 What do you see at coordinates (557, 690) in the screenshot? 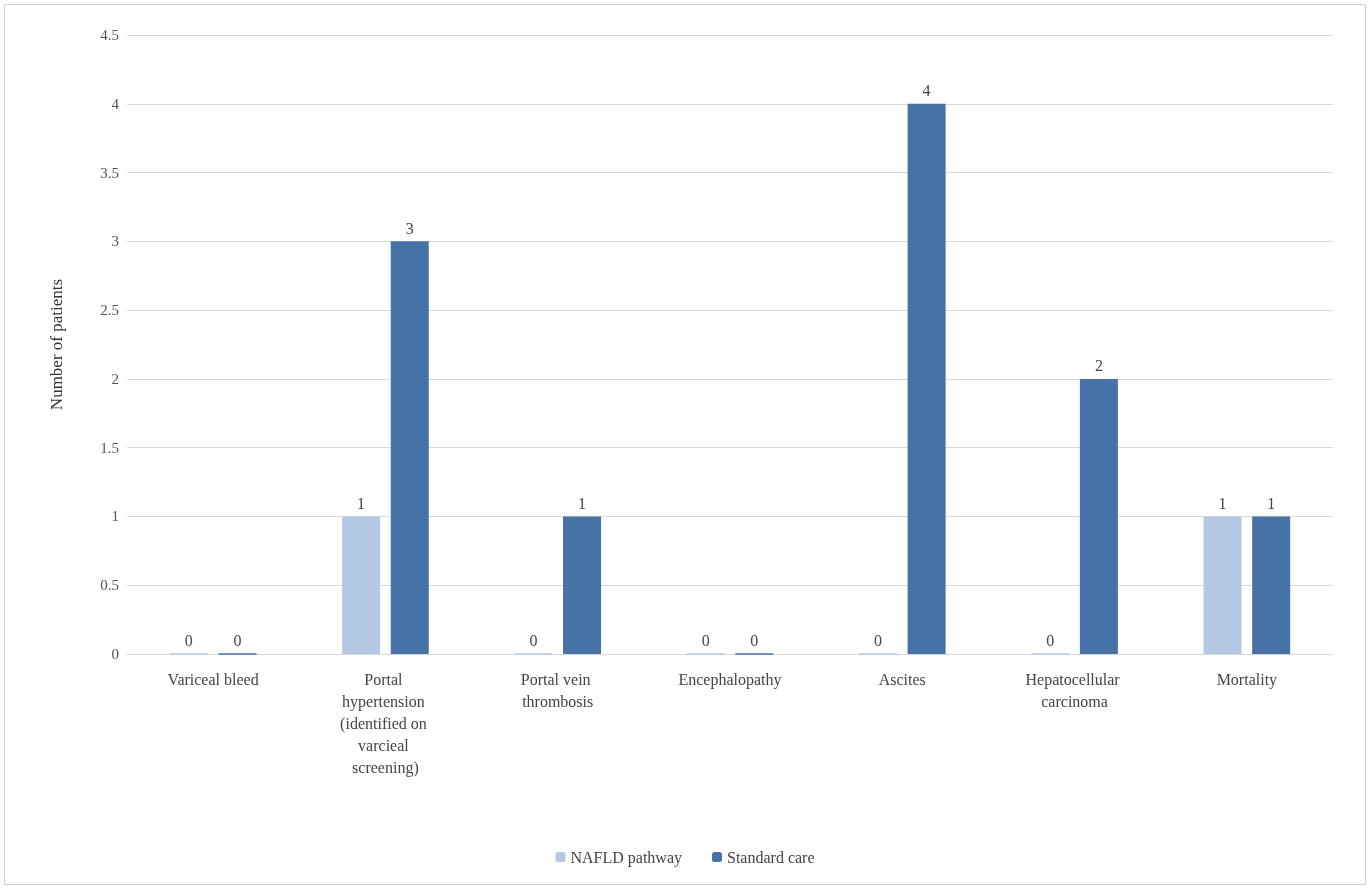
I see `x-tick-label: Portal vein thrombosis` at bounding box center [557, 690].